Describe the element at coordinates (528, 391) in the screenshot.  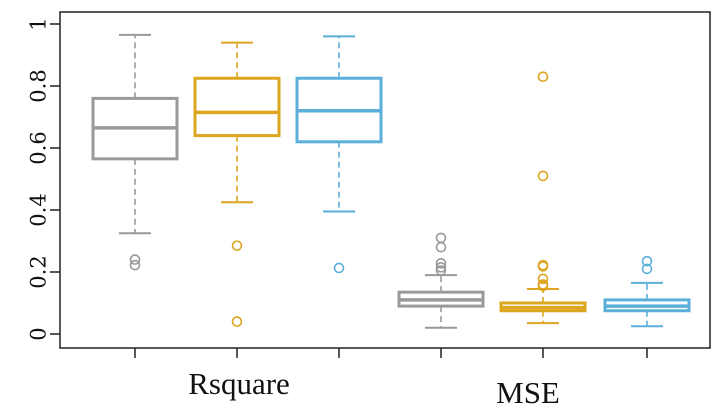
I see `x-group-label: MSE` at that location.